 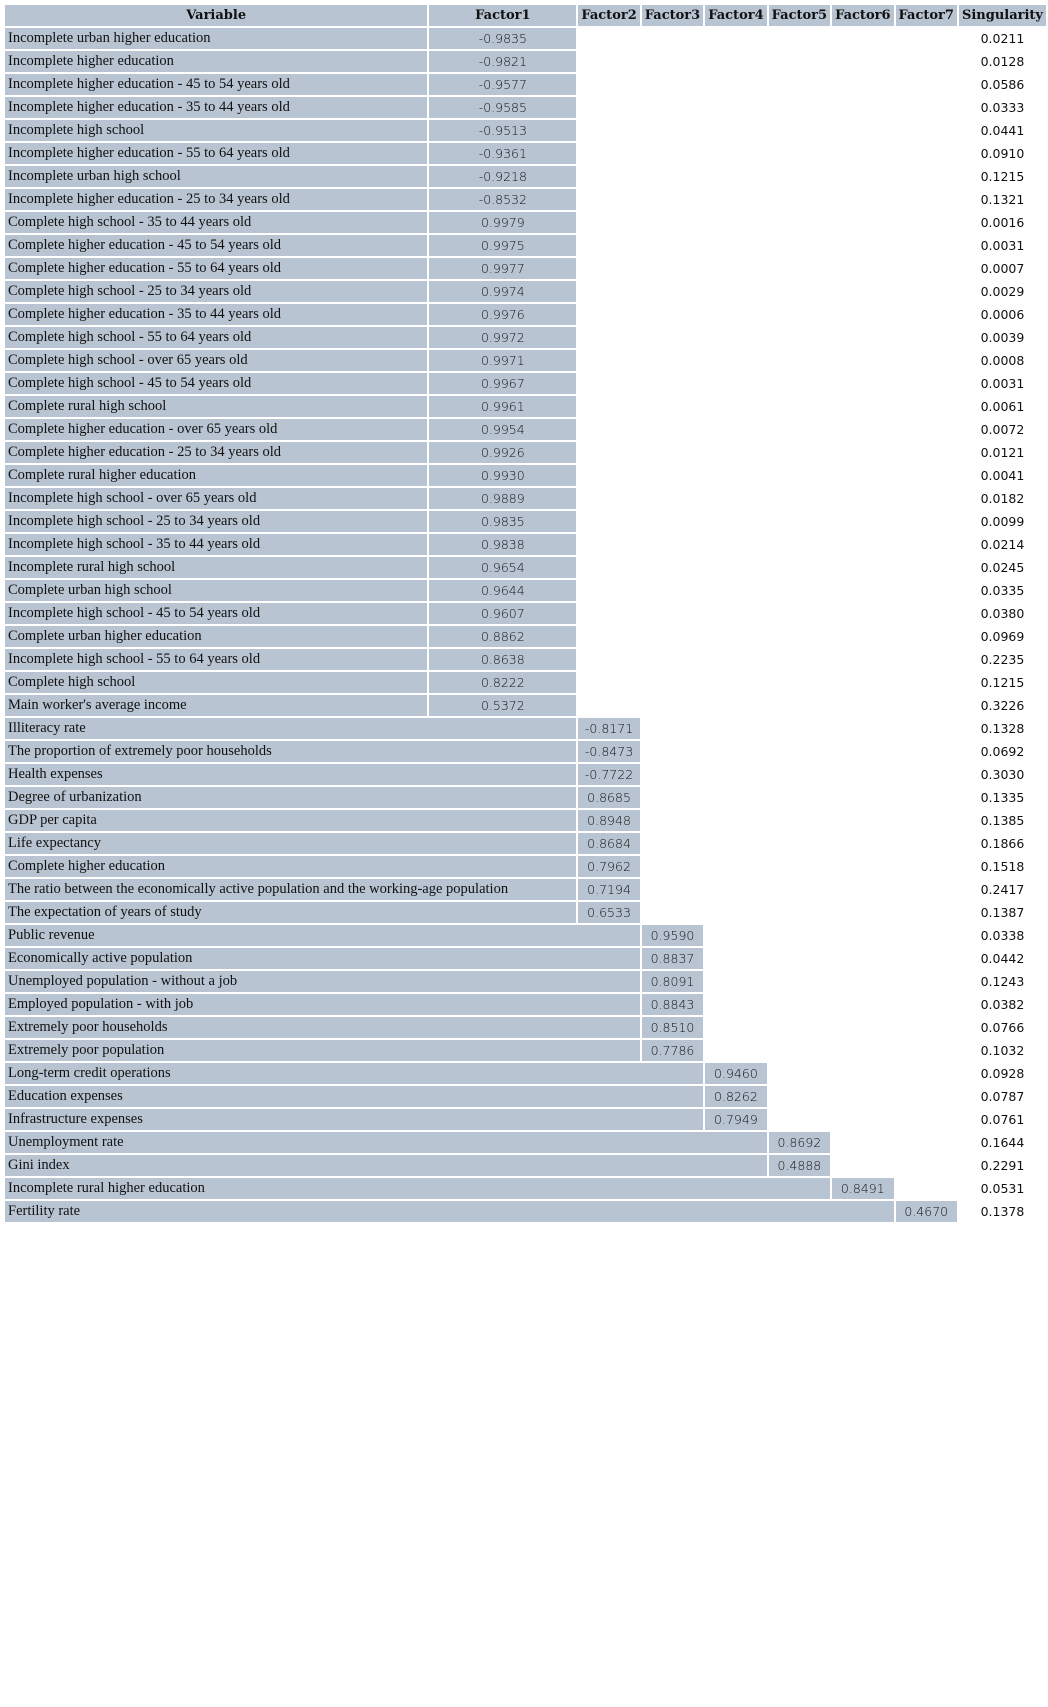 I want to click on singularity-cell: 0.0382, so click(x=1002, y=1004).